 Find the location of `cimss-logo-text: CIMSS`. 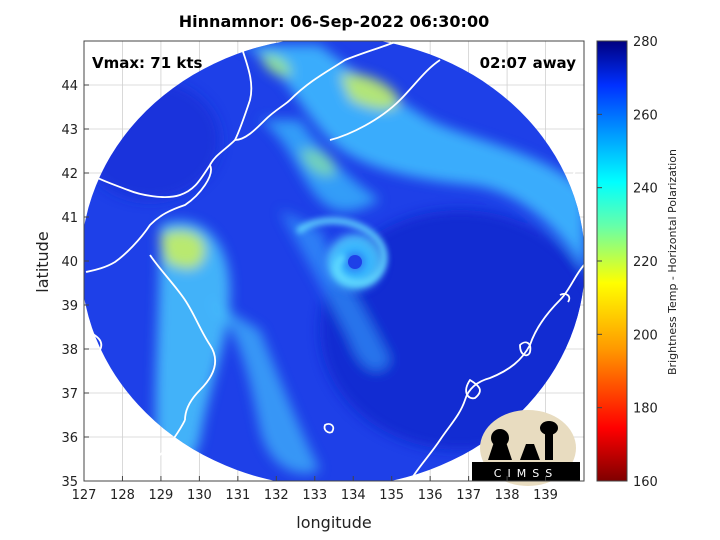

cimss-logo-text: CIMSS is located at coordinates (526, 473).